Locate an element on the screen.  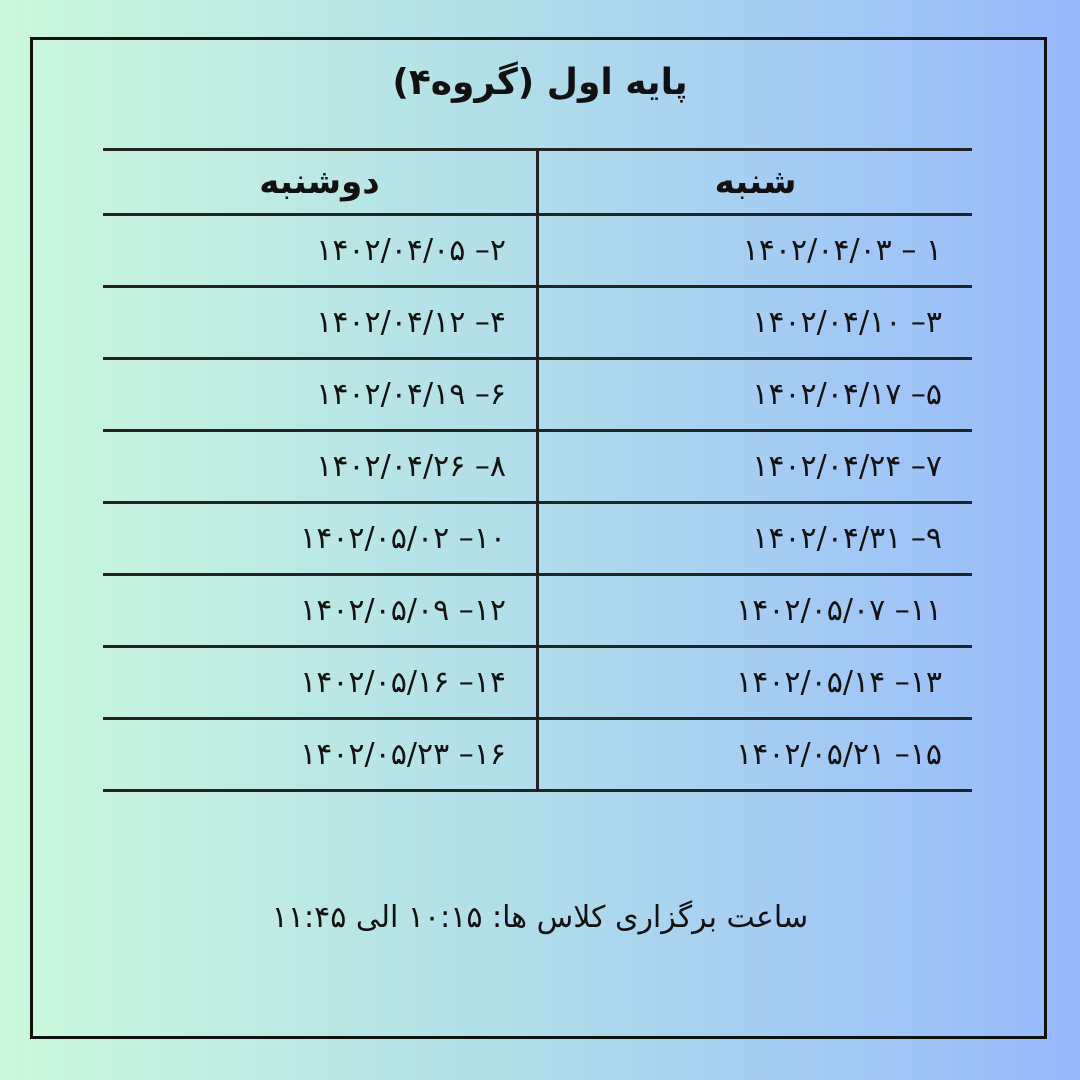
session-monday: ۱۴– ۱۴۰۲/۰۵/۱۶ is located at coordinates (321, 682).